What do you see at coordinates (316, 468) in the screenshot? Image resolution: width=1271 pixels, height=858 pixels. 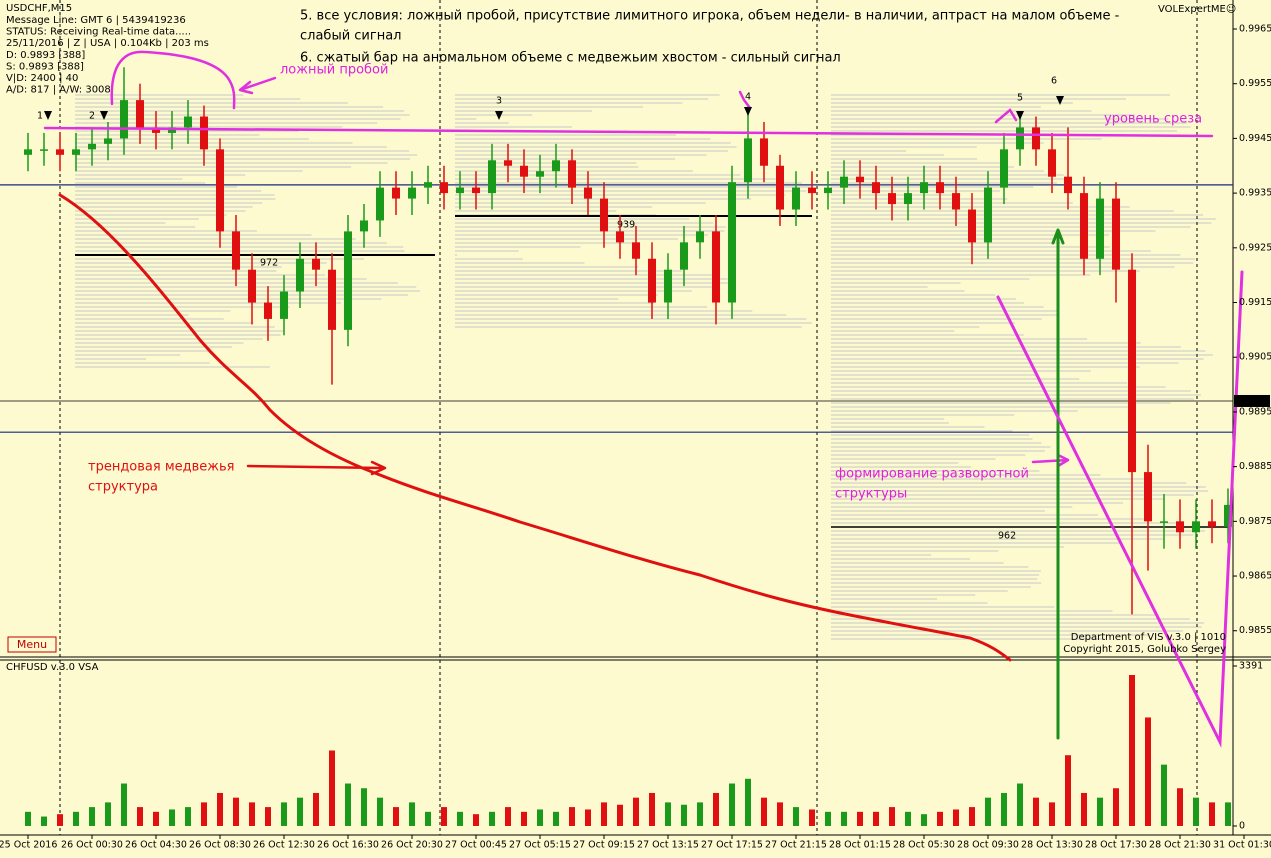 I see `arrow` at bounding box center [316, 468].